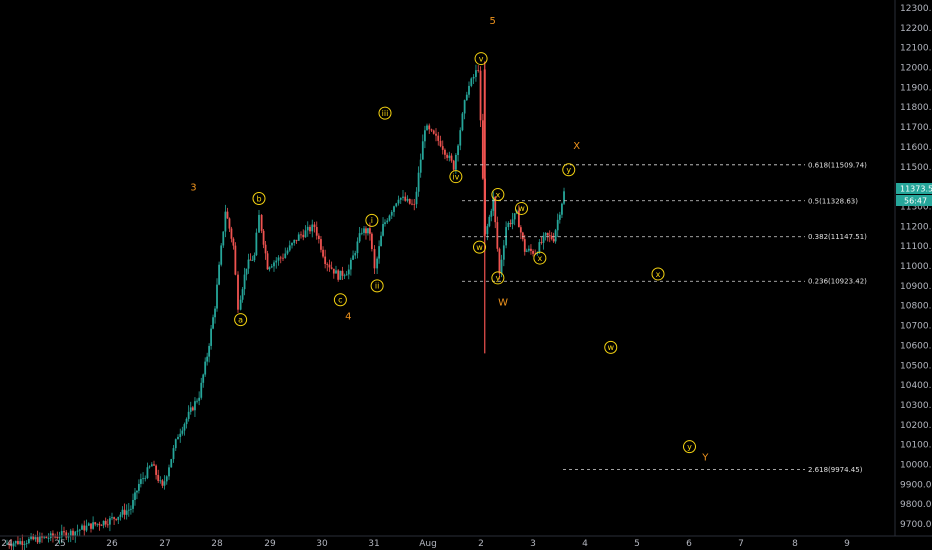 The height and width of the screenshot is (550, 932). What do you see at coordinates (916, 108) in the screenshot?
I see `price-tick-label: 11800.00` at bounding box center [916, 108].